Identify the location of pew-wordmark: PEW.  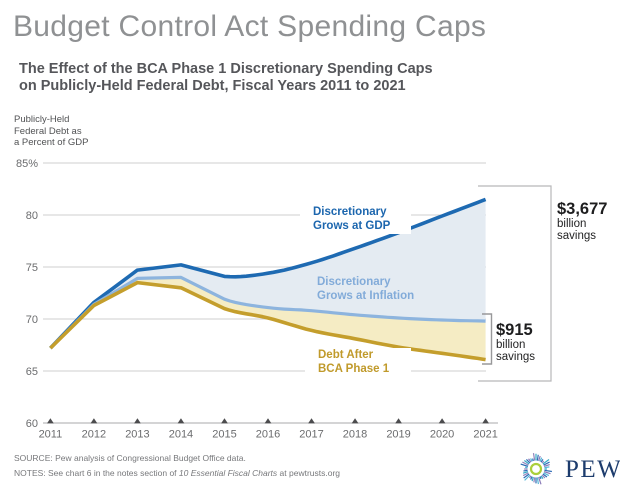
(592, 469).